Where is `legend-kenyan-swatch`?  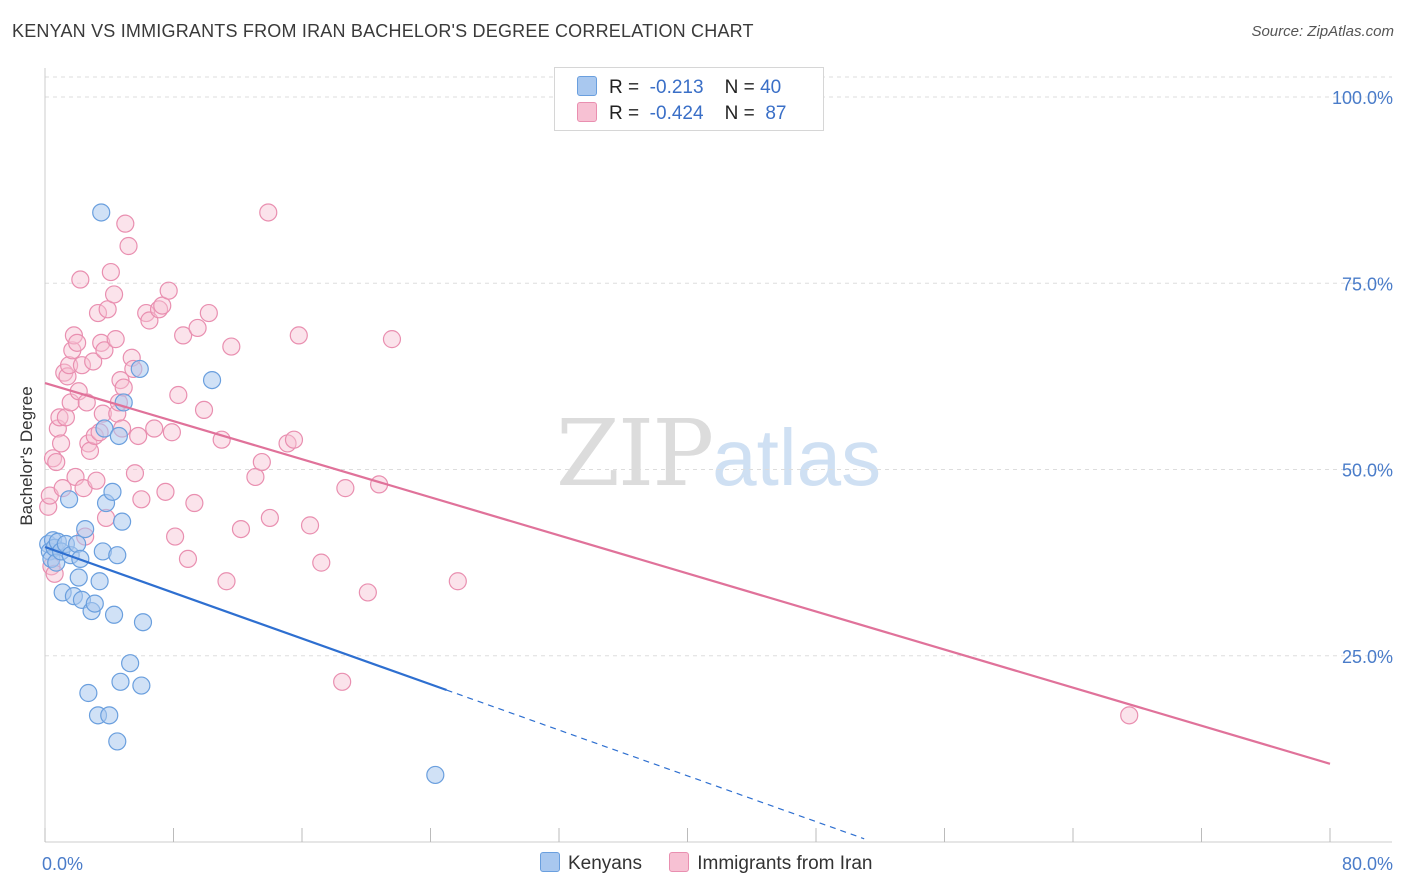
legend-kenyan-swatch is located at coordinates (550, 862).